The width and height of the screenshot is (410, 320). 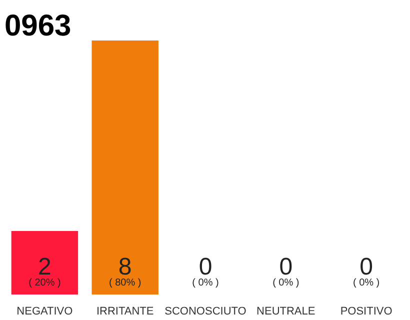 What do you see at coordinates (366, 312) in the screenshot?
I see `x-tick-label: POSITIVO` at bounding box center [366, 312].